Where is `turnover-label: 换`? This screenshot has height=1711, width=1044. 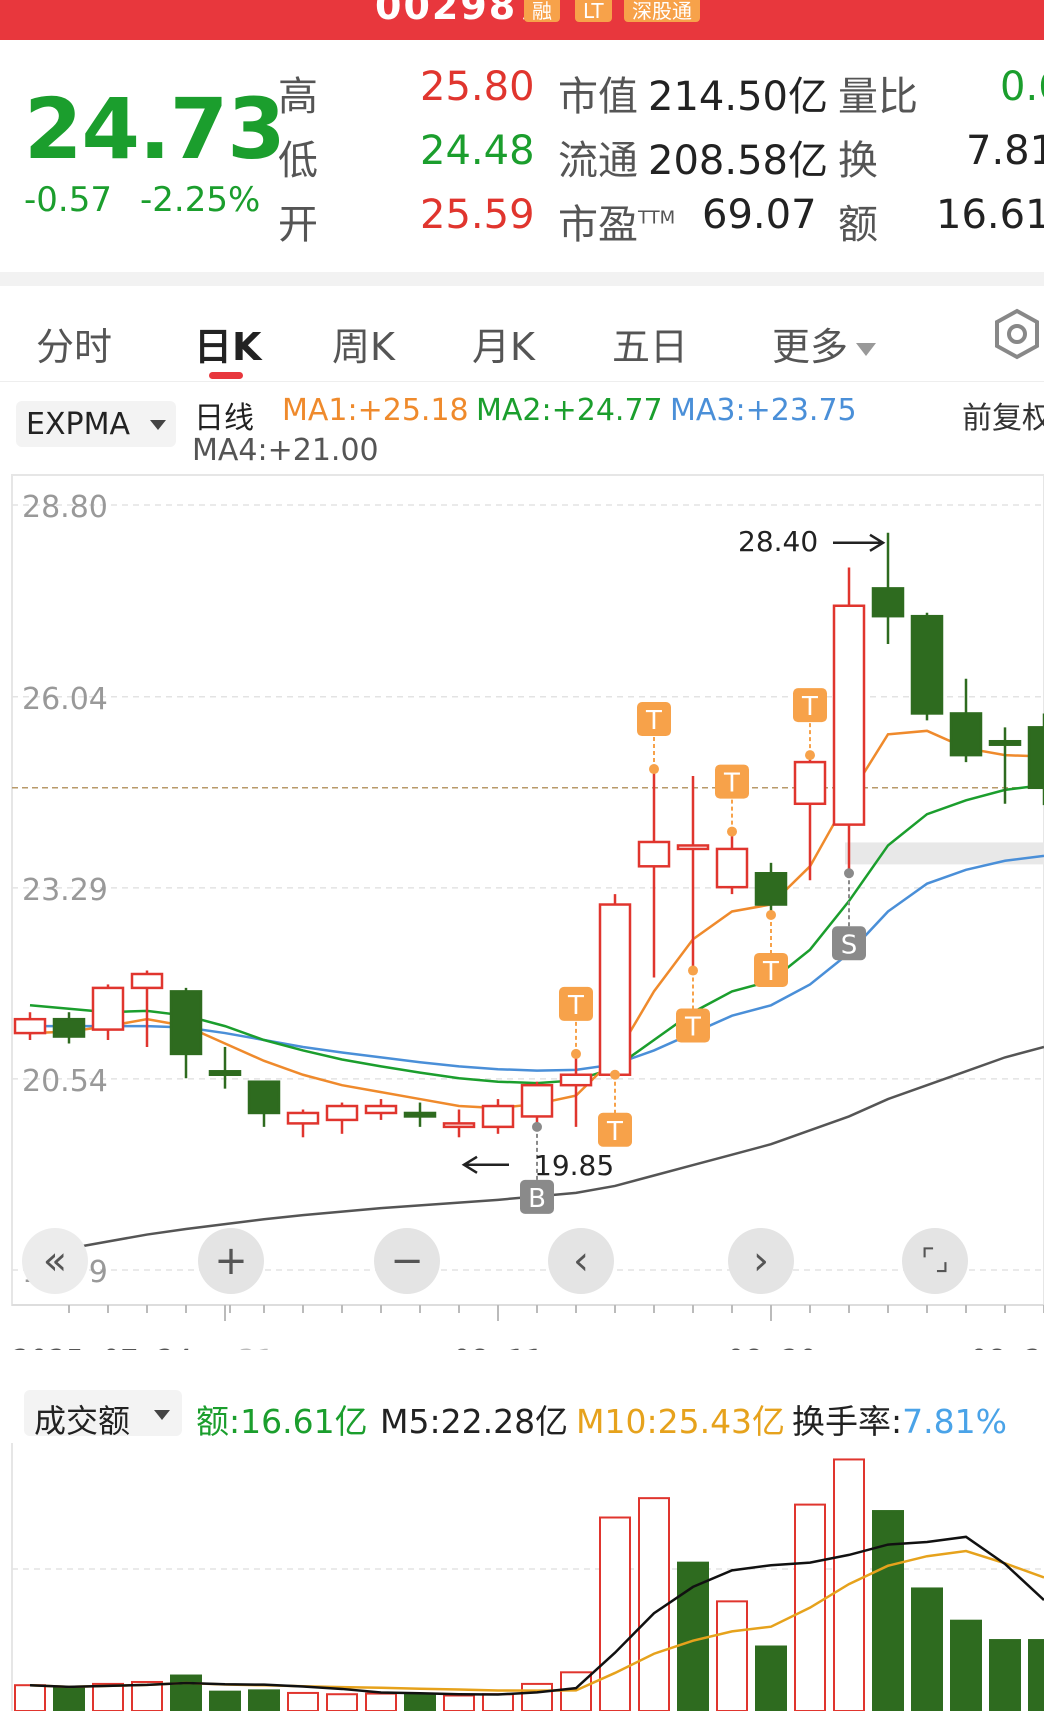 turnover-label: 换 is located at coordinates (858, 161).